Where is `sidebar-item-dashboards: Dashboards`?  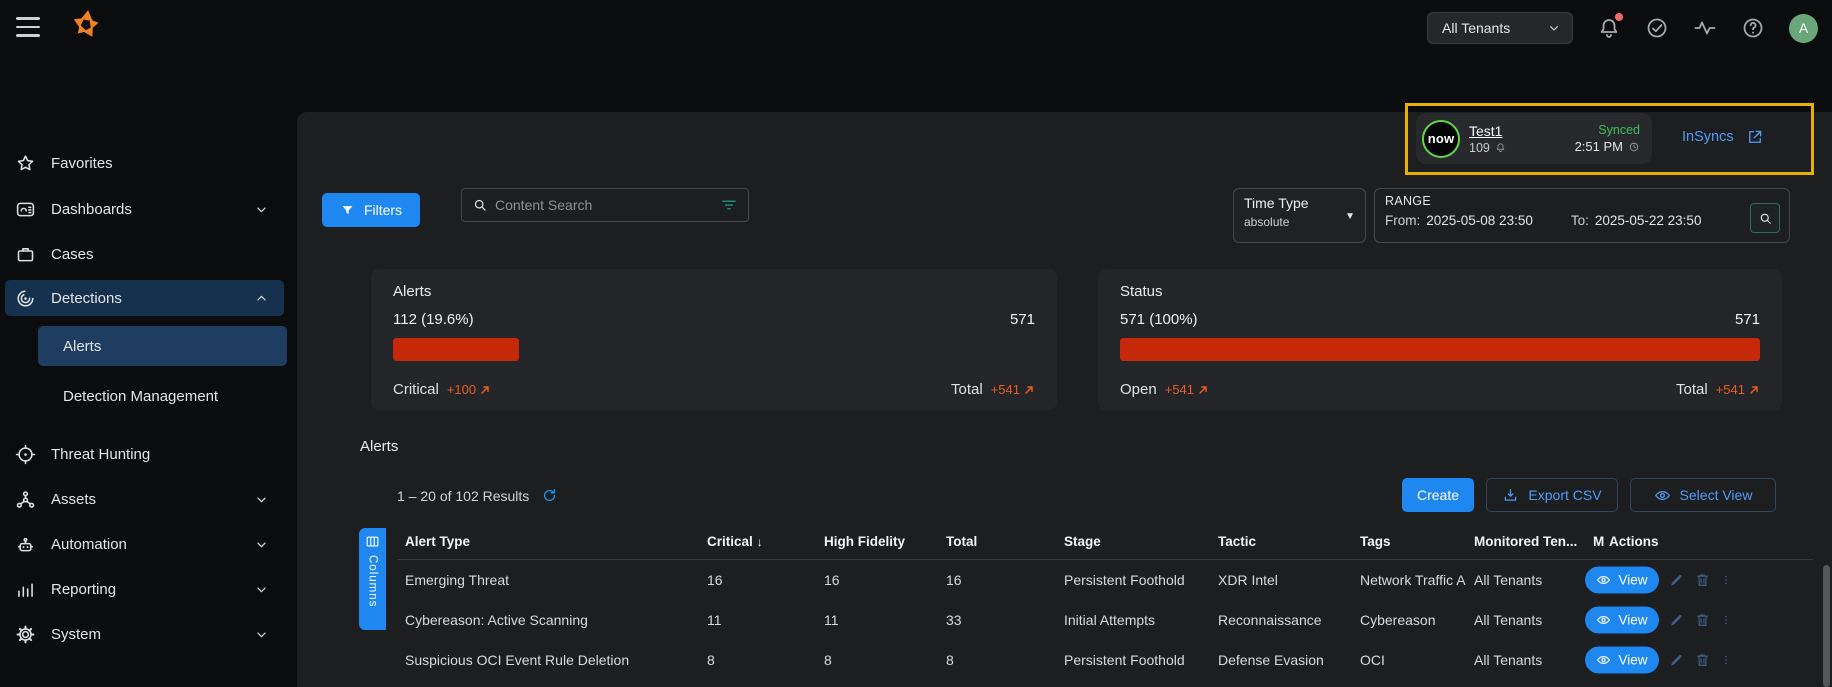 sidebar-item-dashboards: Dashboards is located at coordinates (144, 209).